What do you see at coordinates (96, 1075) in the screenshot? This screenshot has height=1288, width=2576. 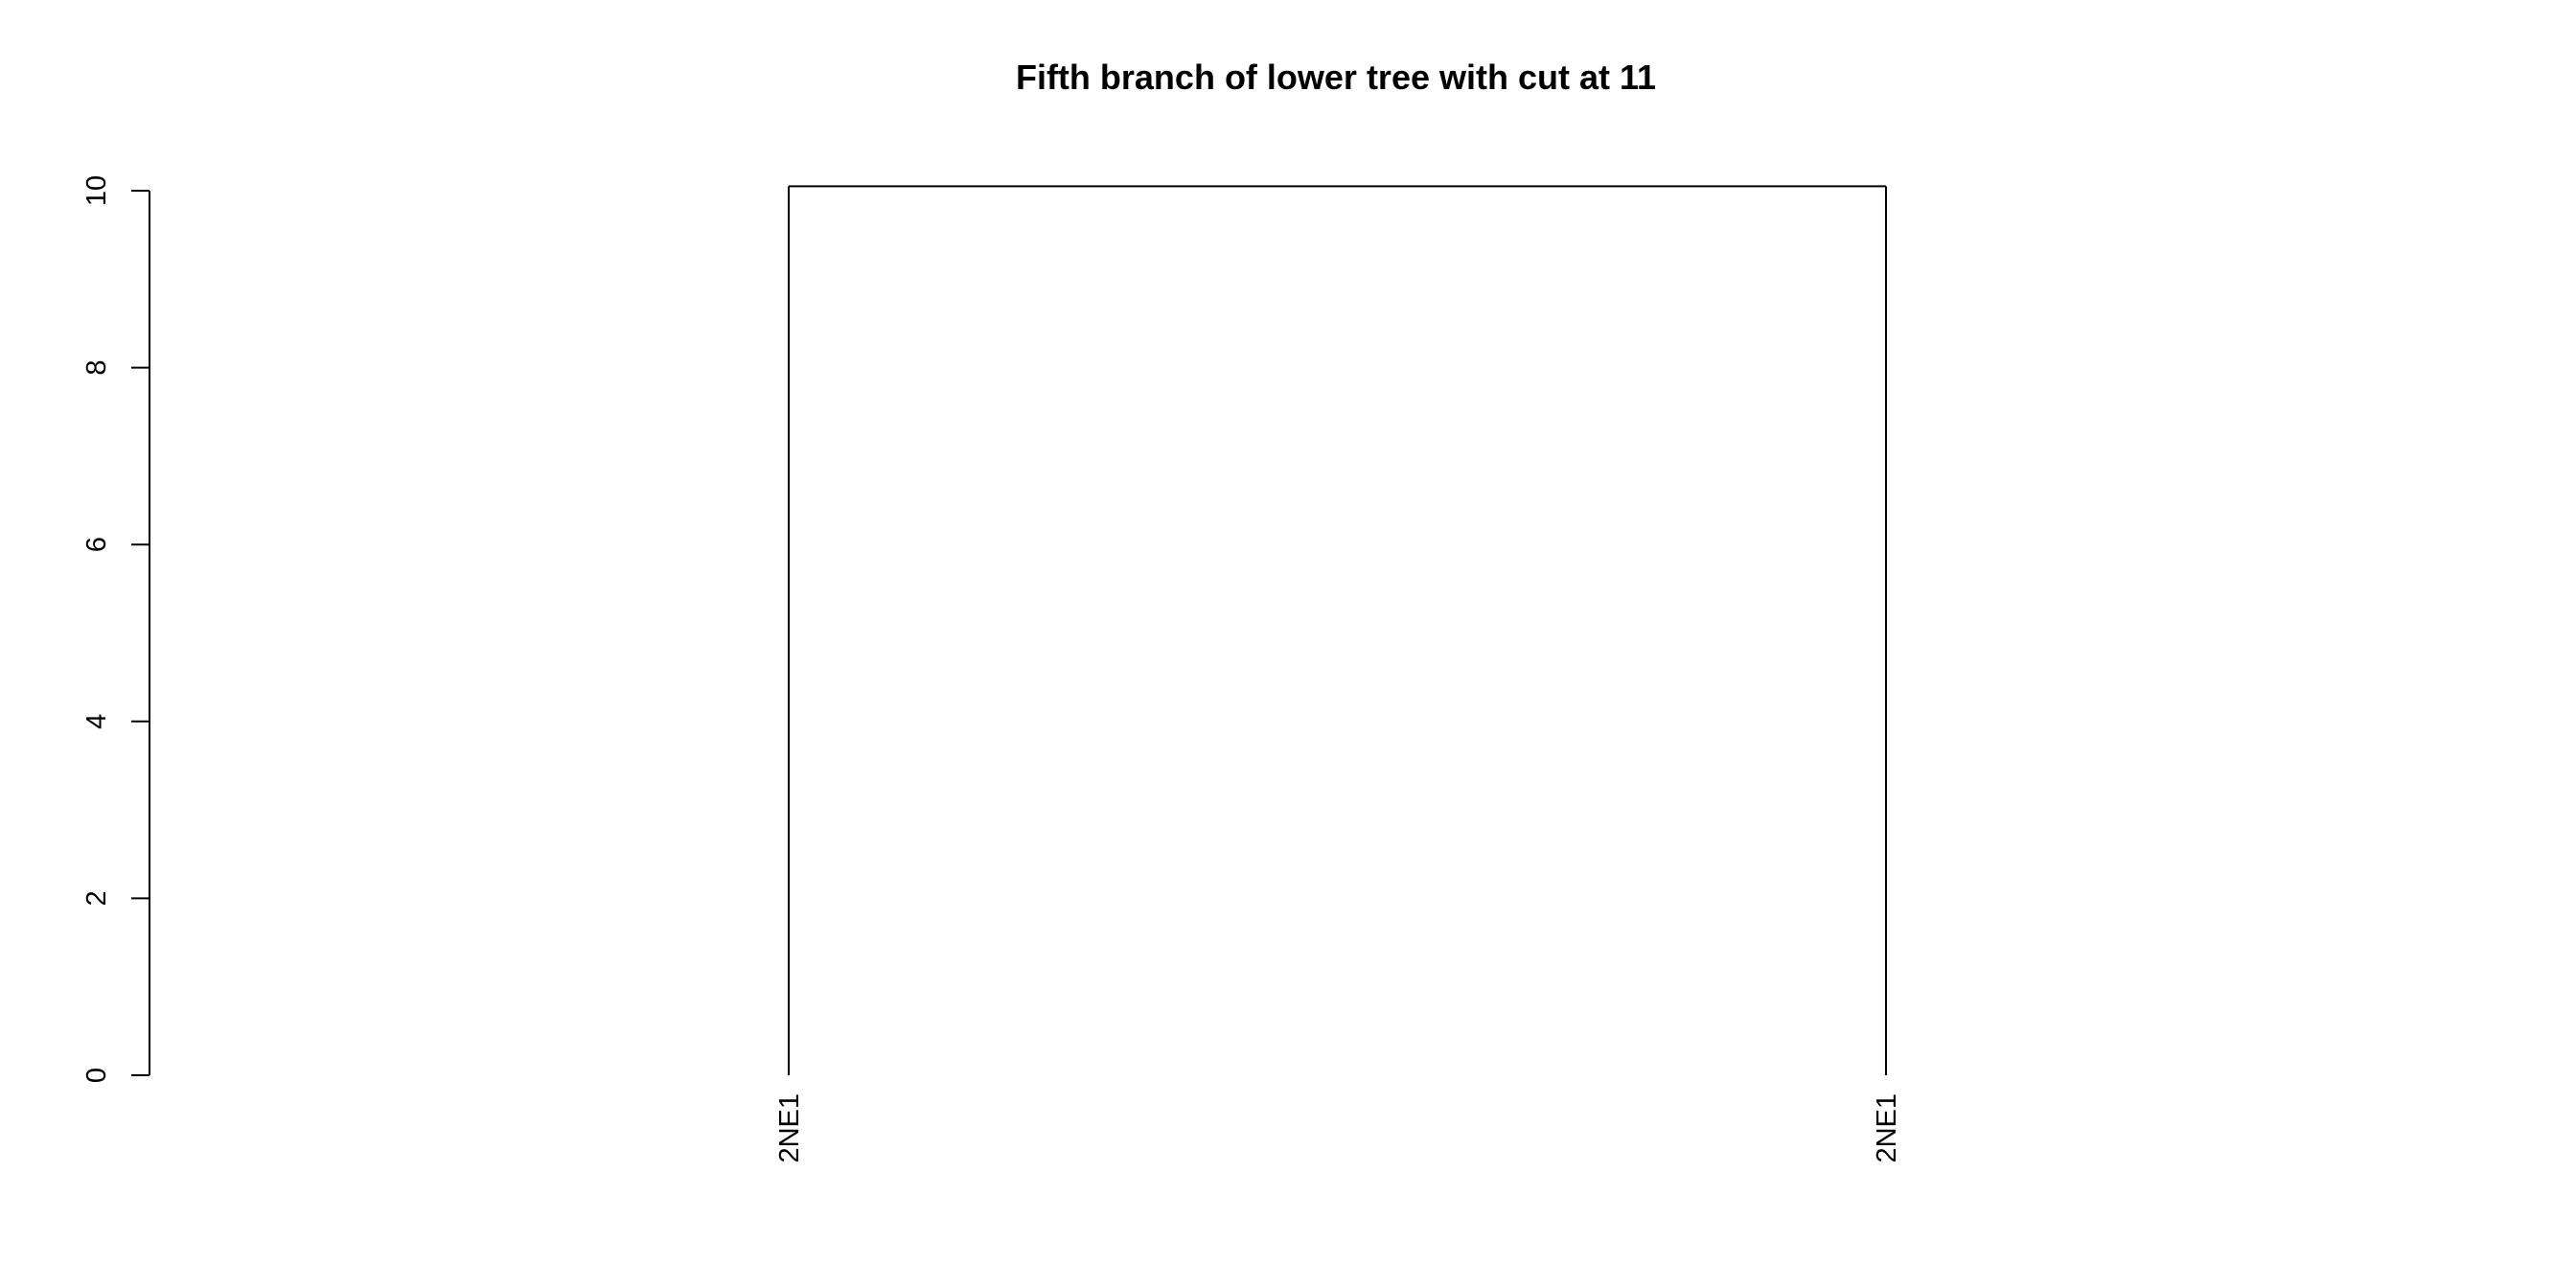 I see `y-tick-label: 0` at bounding box center [96, 1075].